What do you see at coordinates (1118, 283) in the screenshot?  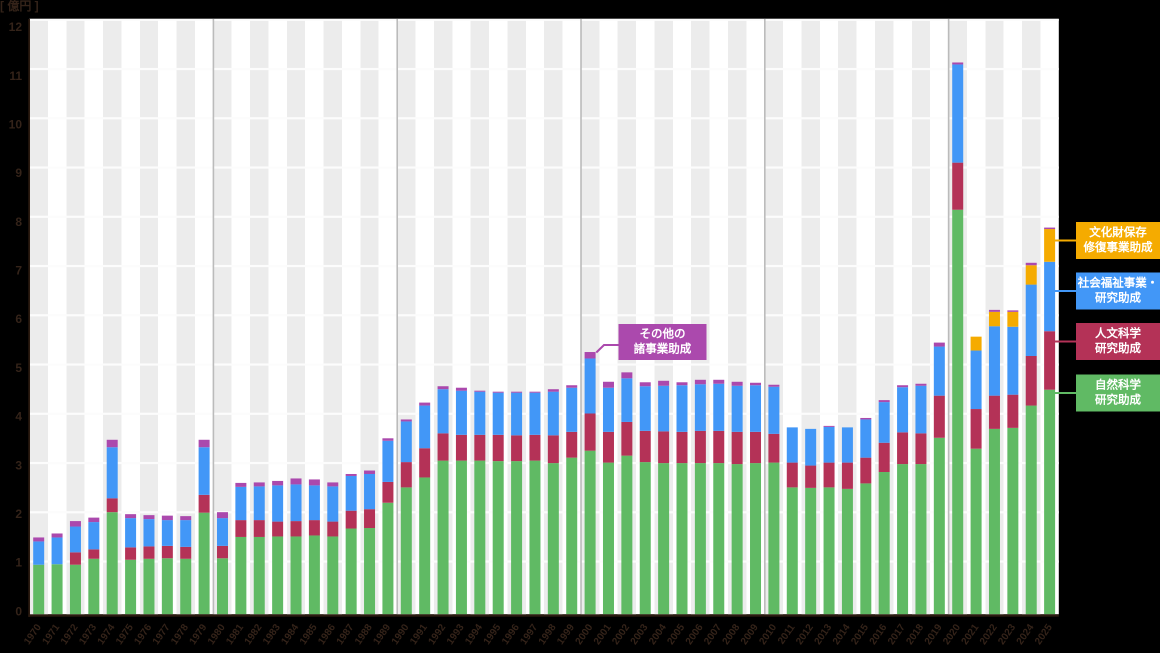 I see `svg-text: 社会福祉事業・` at bounding box center [1118, 283].